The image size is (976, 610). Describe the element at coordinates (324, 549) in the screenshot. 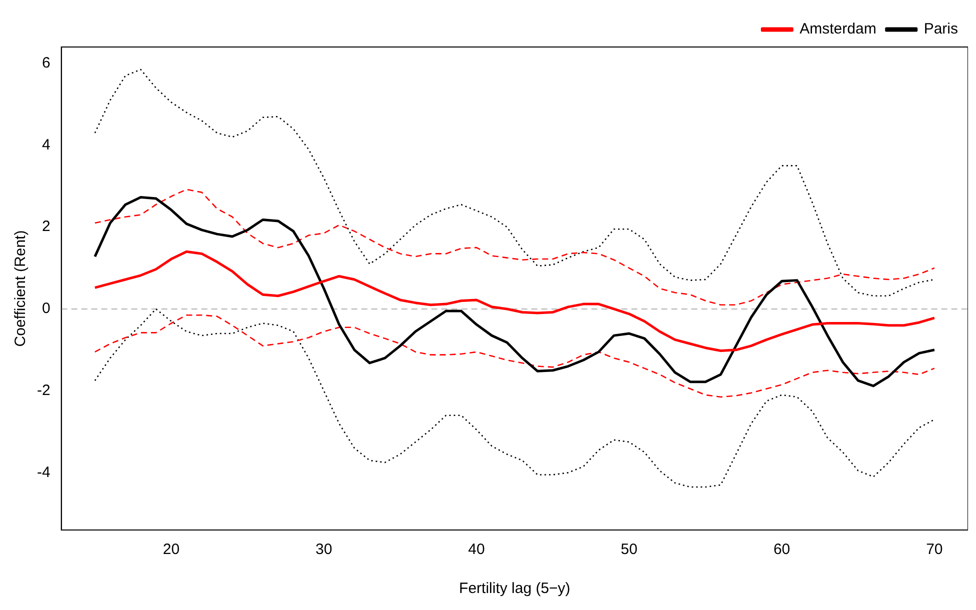

I see `x-tick-label: 30` at that location.